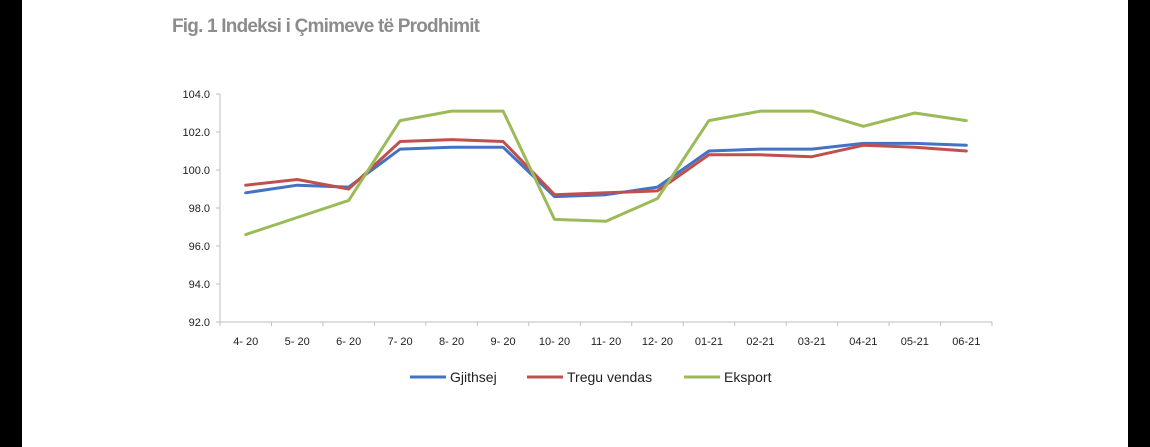  I want to click on y-tick-label: 96.0, so click(199, 247).